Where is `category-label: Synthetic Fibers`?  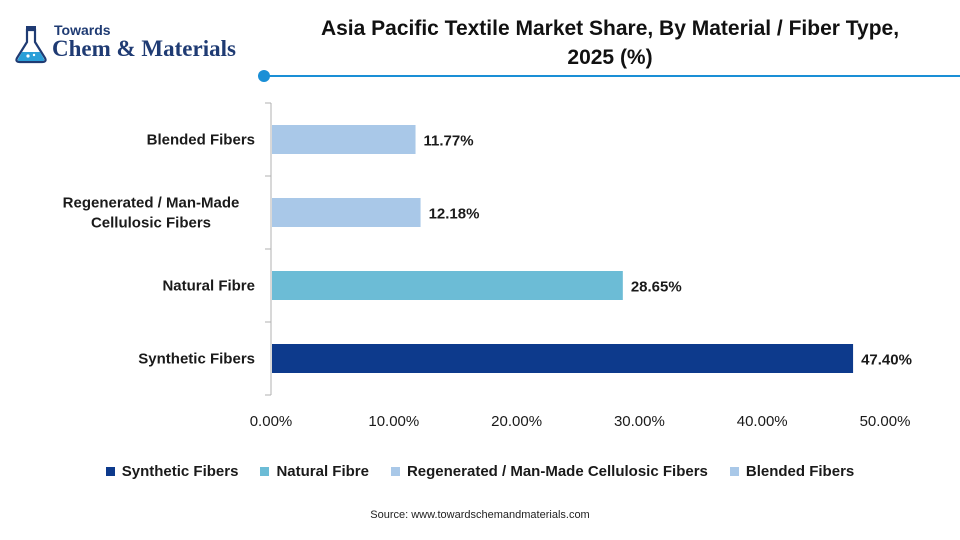
category-label: Synthetic Fibers is located at coordinates (196, 359).